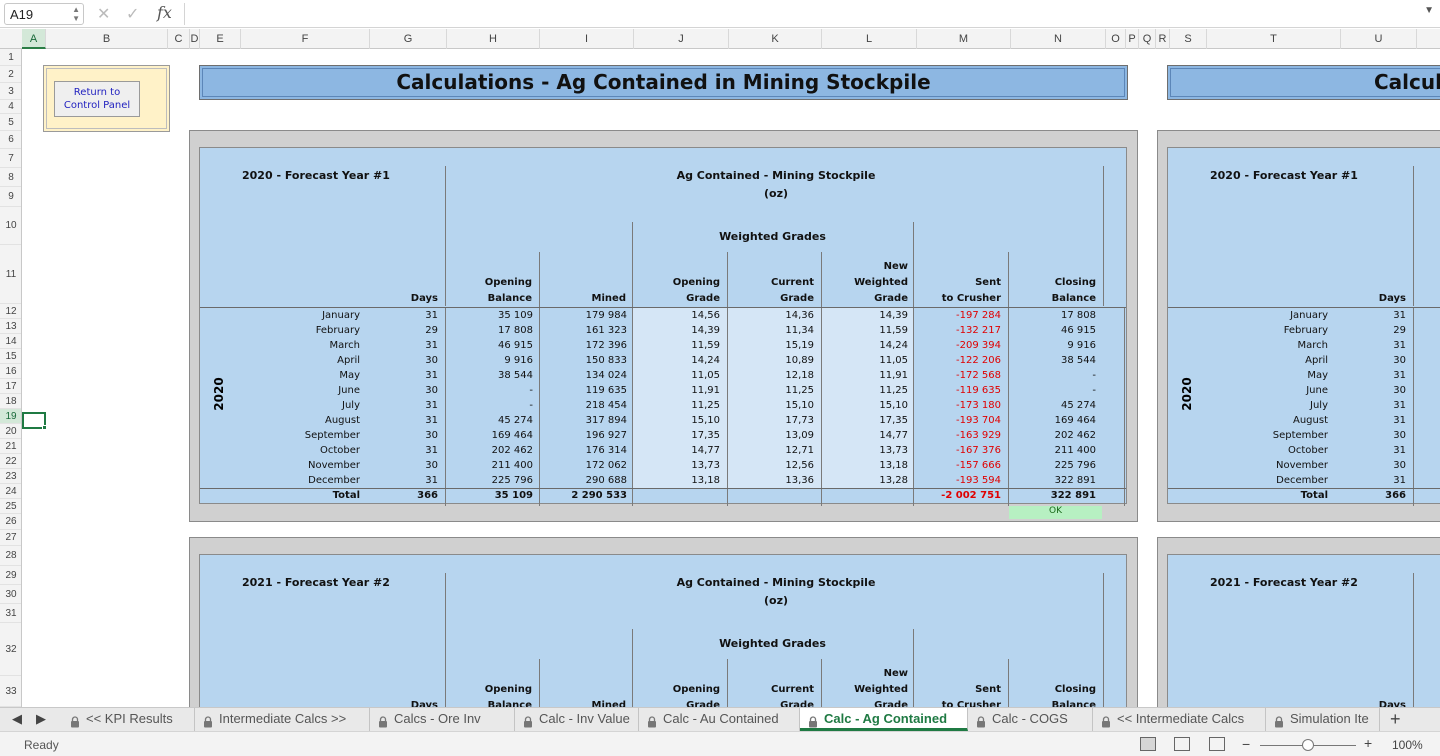 The width and height of the screenshot is (1440, 756). Describe the element at coordinates (705, 390) in the screenshot. I see `cell-og: 11,91` at that location.